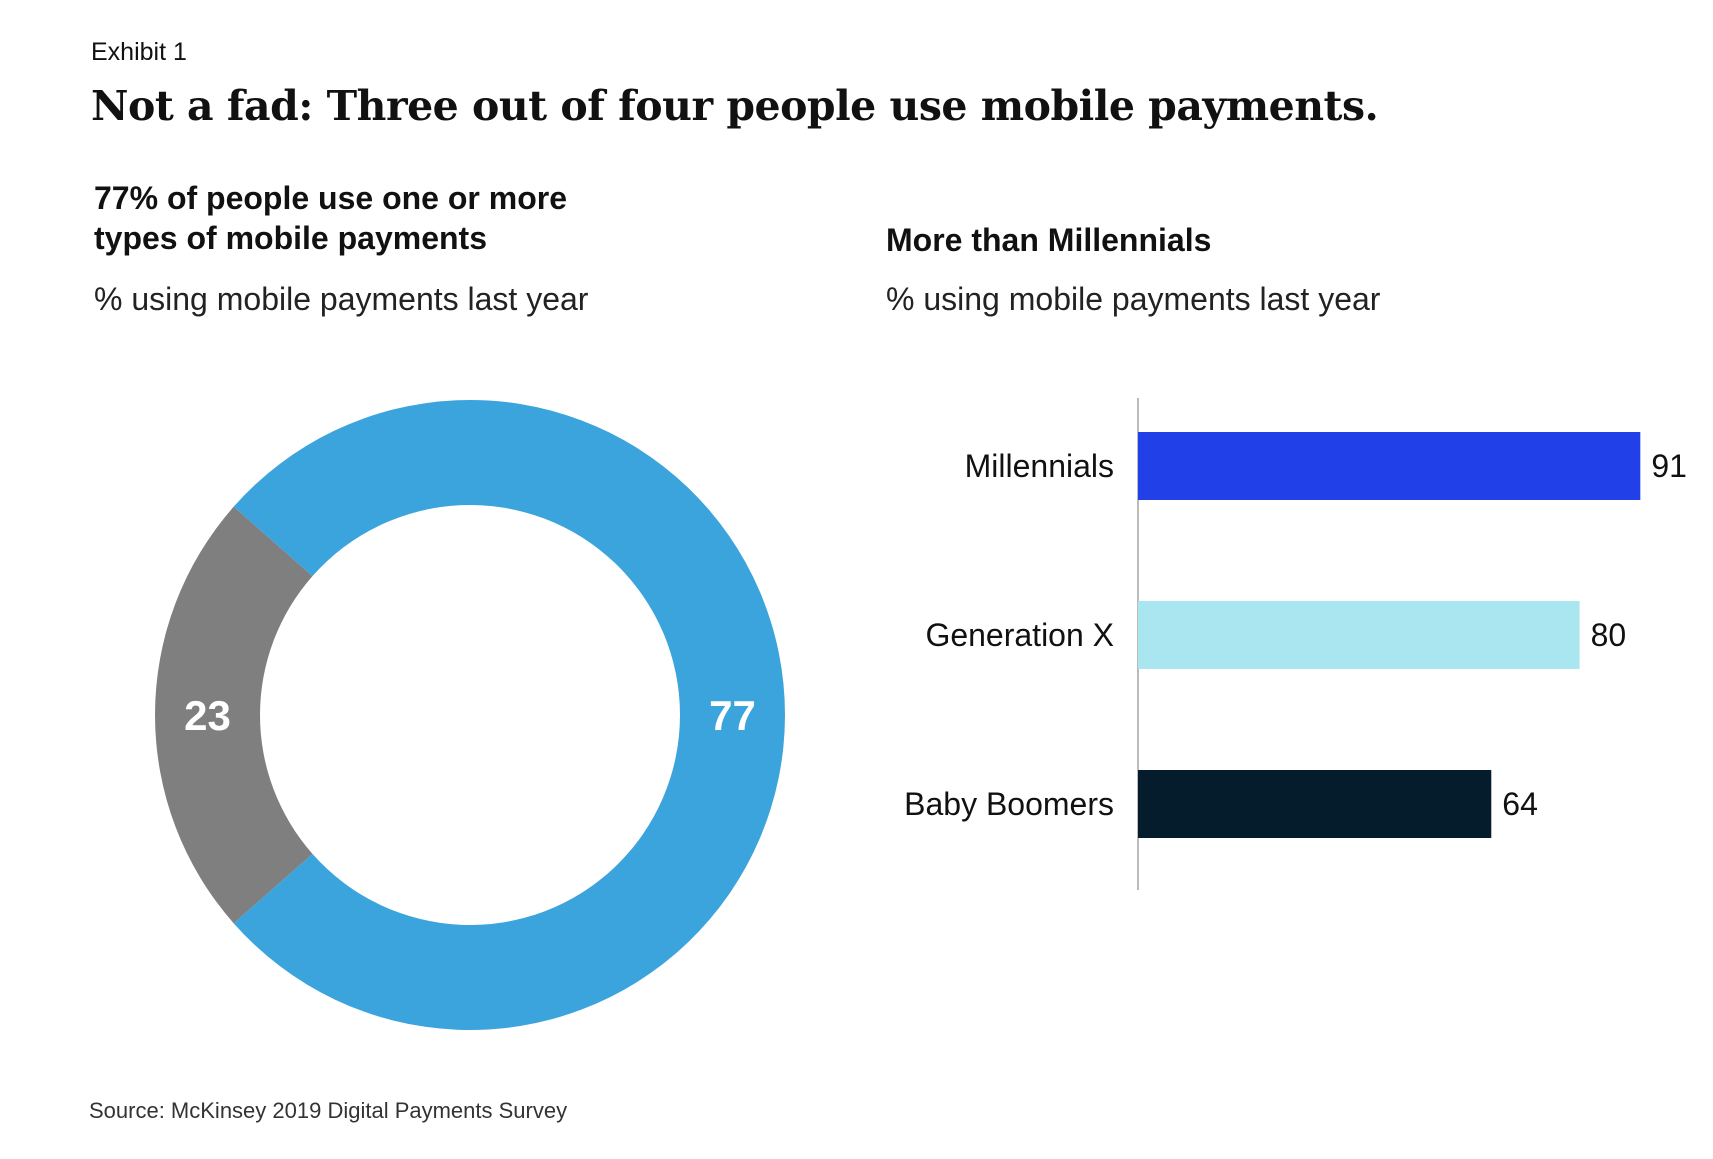  What do you see at coordinates (1009, 804) in the screenshot?
I see `bar-label-baby-boomers: Baby Boomers` at bounding box center [1009, 804].